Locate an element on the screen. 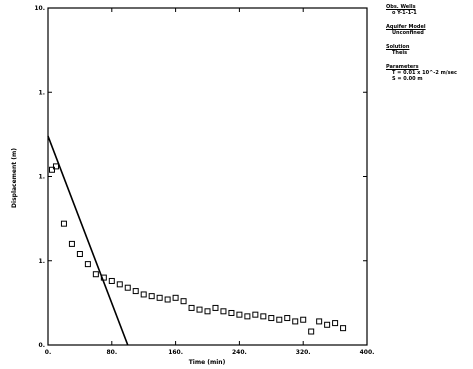  legend-solution: Solution Theis is located at coordinates (428, 50).